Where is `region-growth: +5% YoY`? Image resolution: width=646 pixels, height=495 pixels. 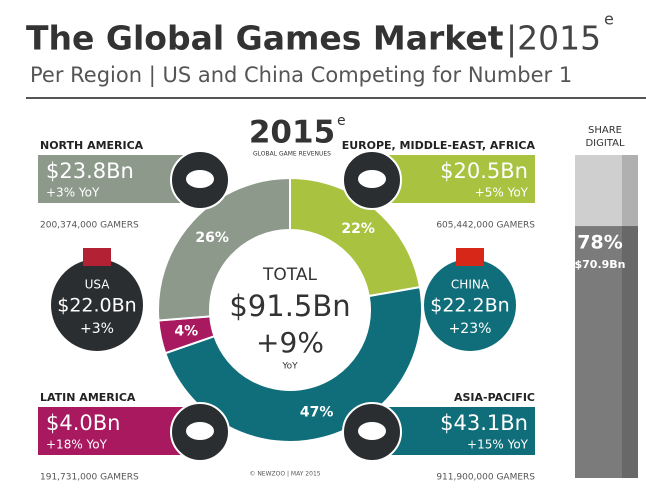 region-growth: +5% YoY is located at coordinates (502, 193).